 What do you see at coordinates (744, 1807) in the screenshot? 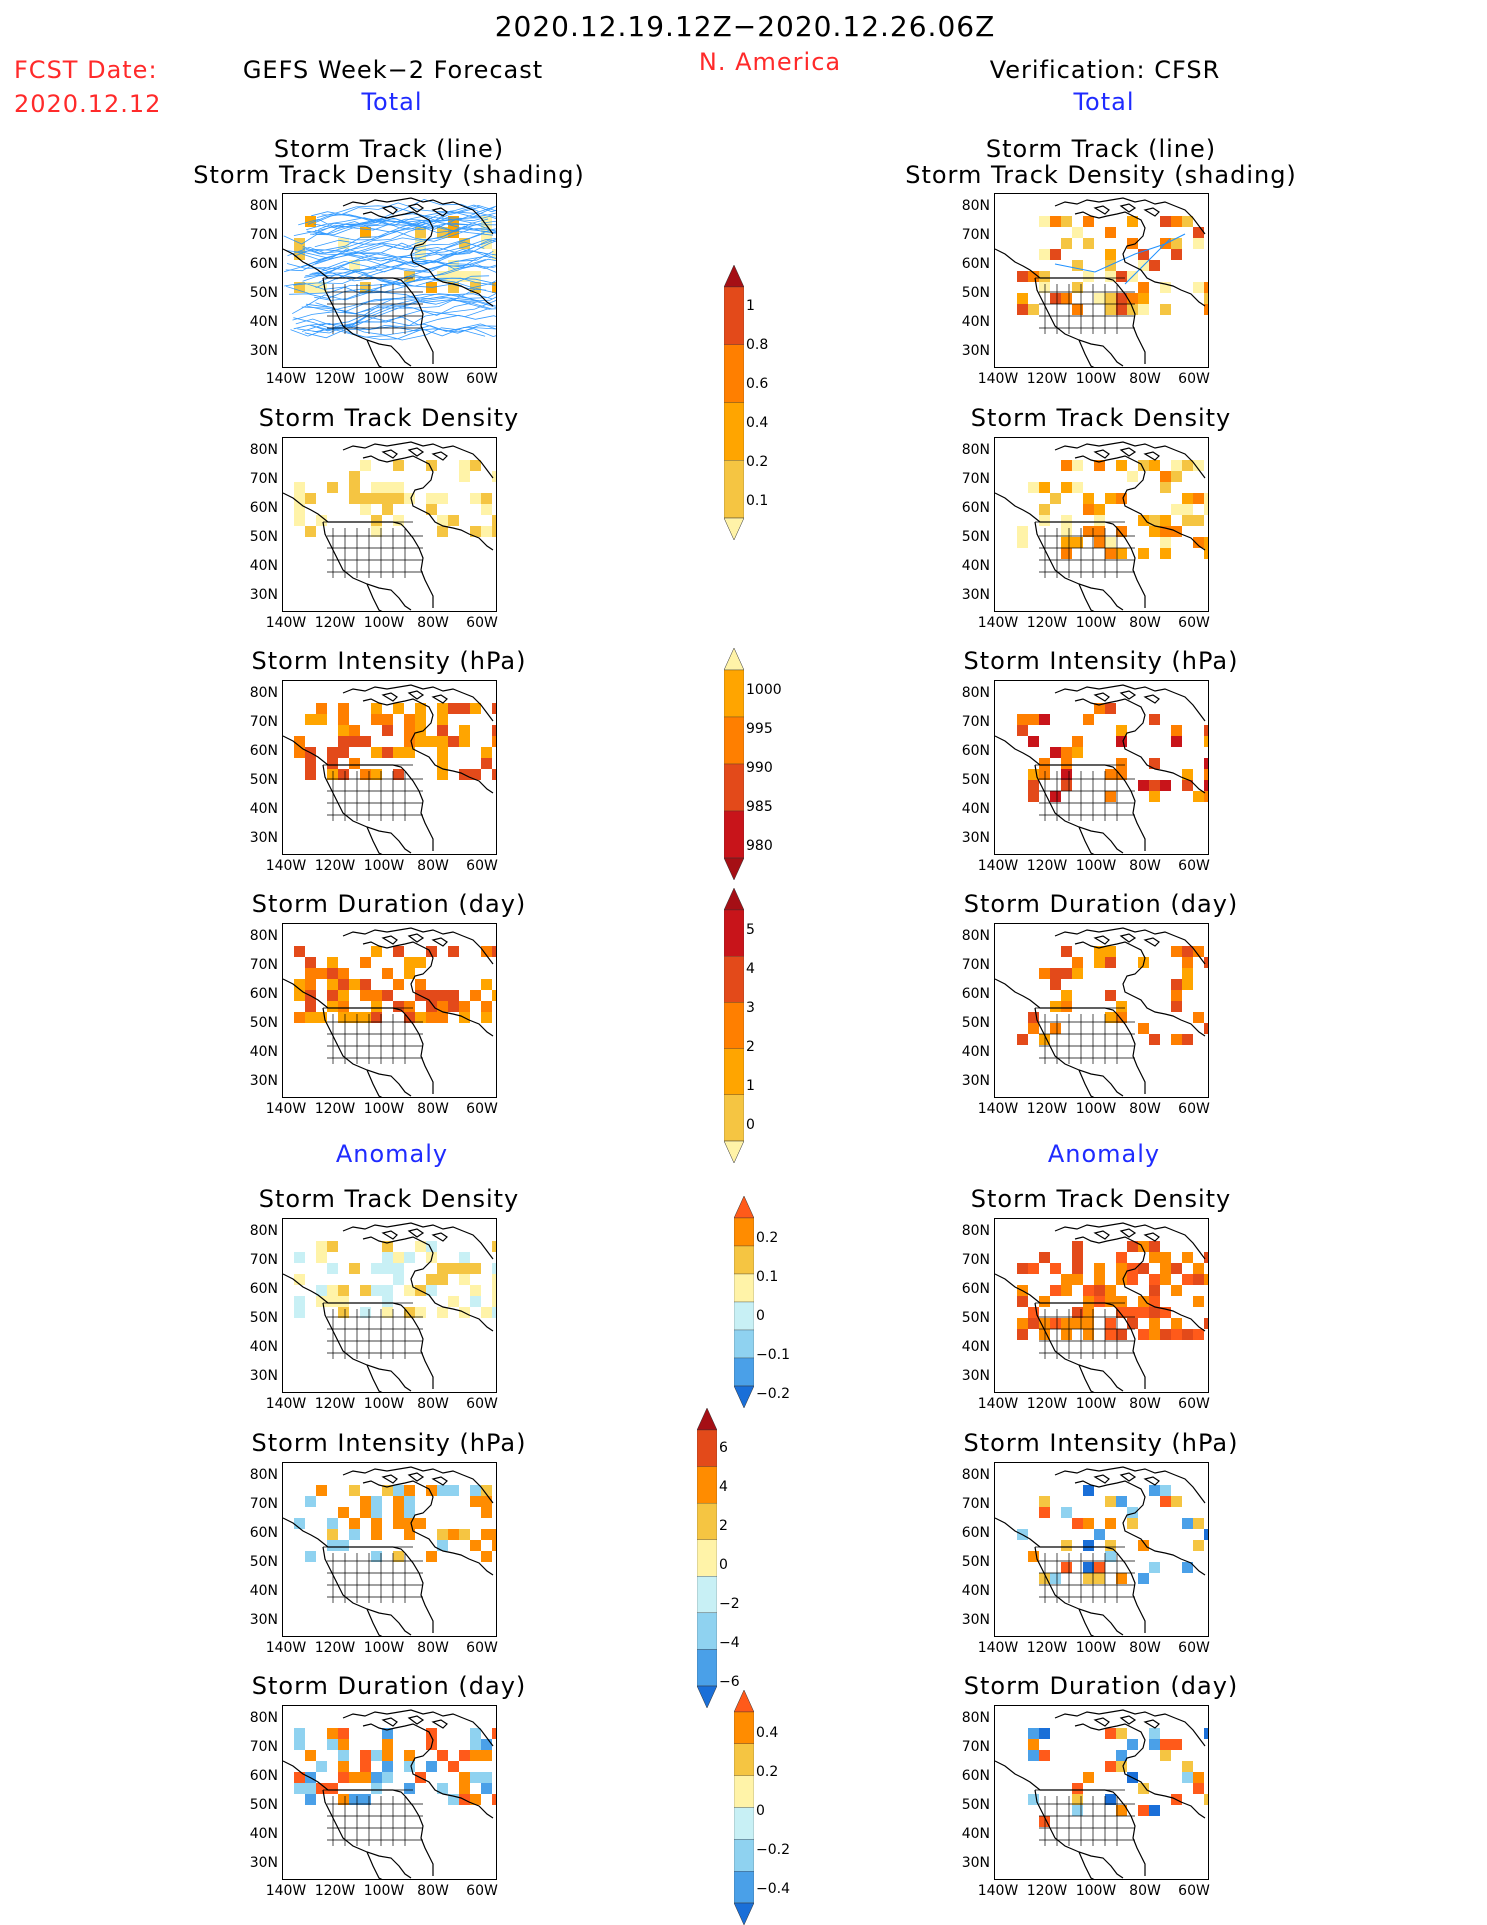
I see `colorbar-anom_duration` at bounding box center [744, 1807].